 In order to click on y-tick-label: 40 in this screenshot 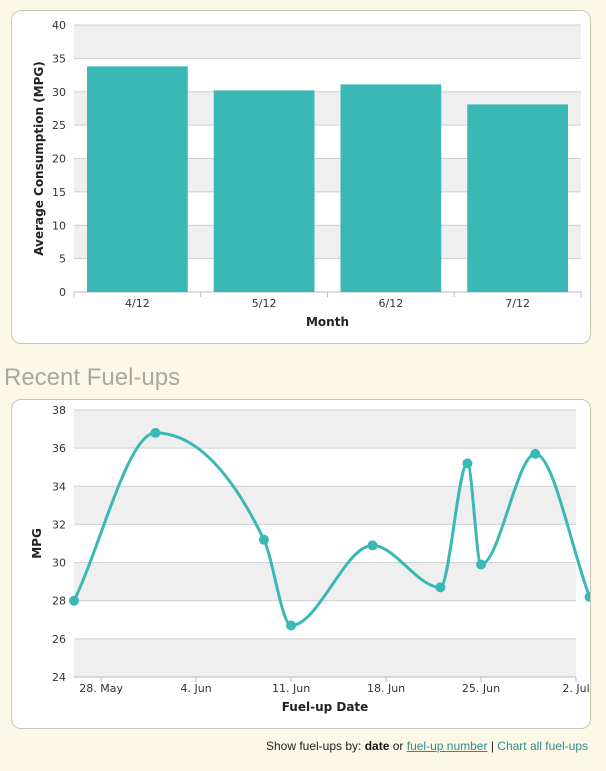, I will do `click(59, 25)`.